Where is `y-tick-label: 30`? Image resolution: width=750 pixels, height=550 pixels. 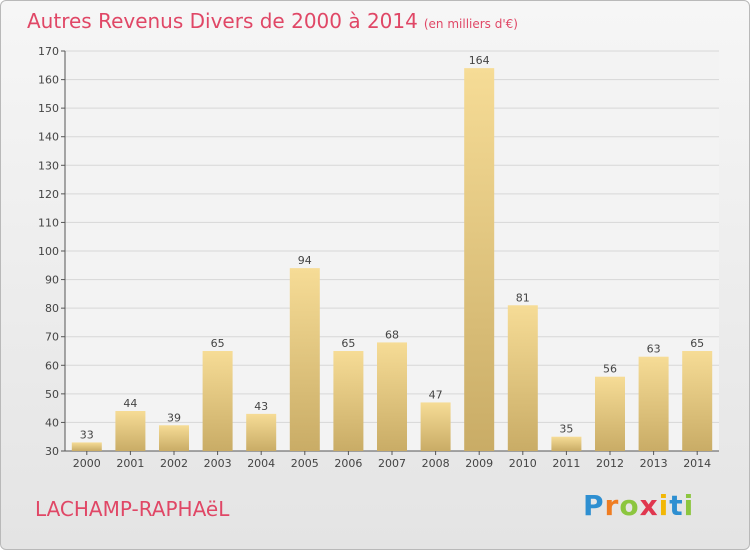 y-tick-label: 30 is located at coordinates (52, 451).